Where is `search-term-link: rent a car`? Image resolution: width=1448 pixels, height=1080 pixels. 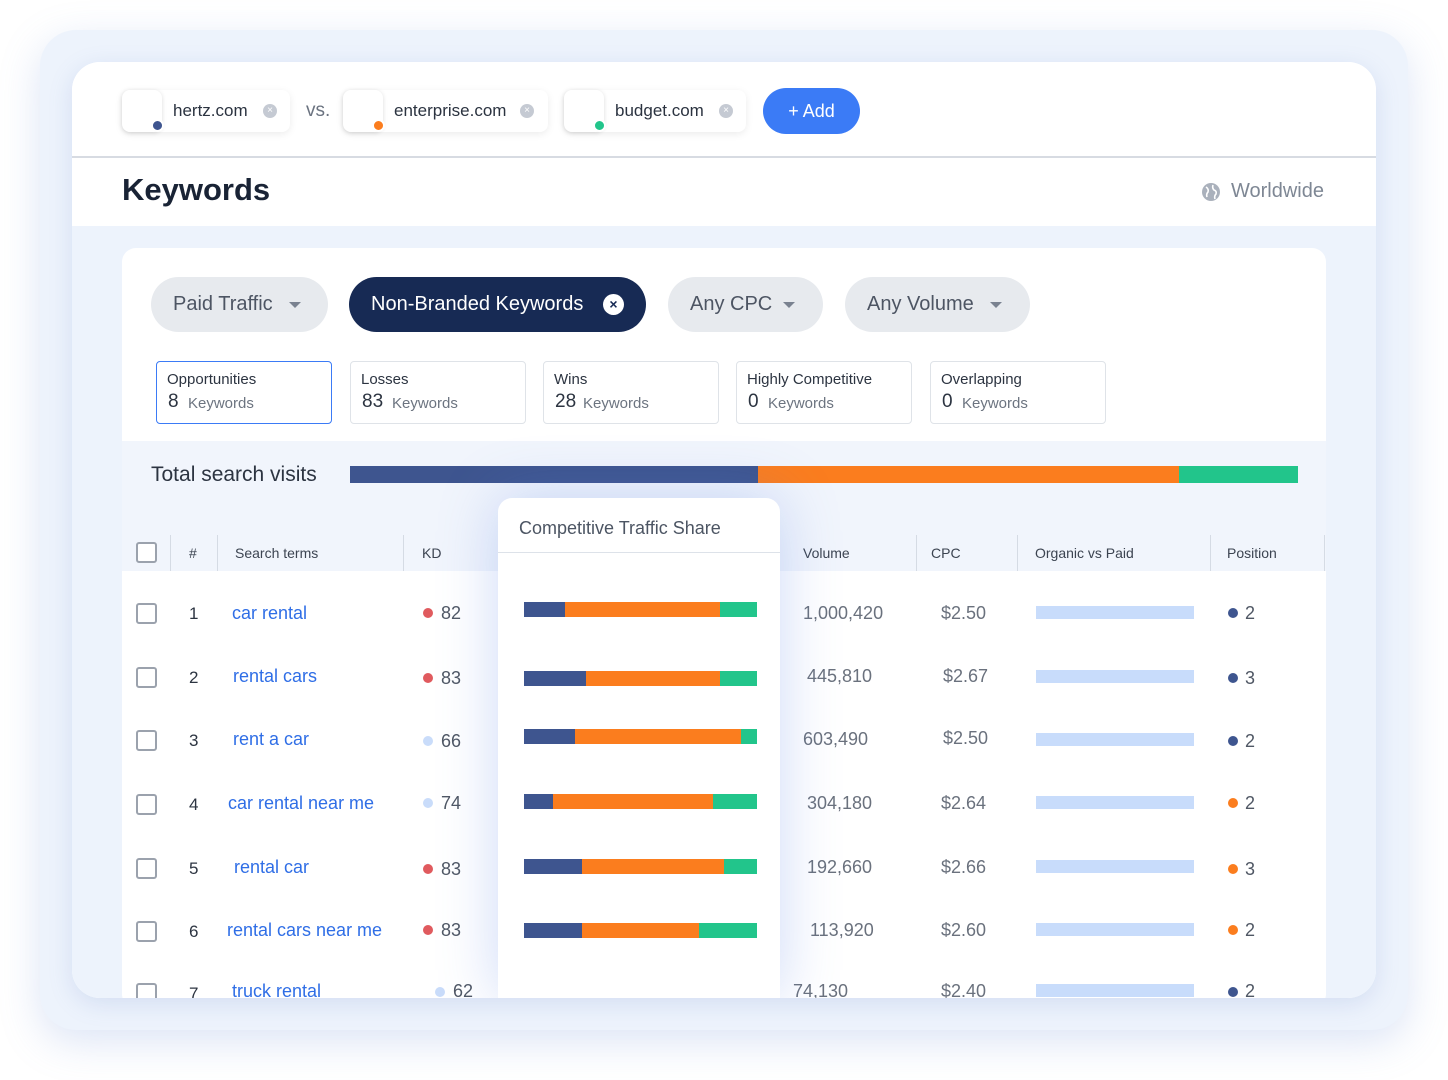
search-term-link: rent a car is located at coordinates (271, 739).